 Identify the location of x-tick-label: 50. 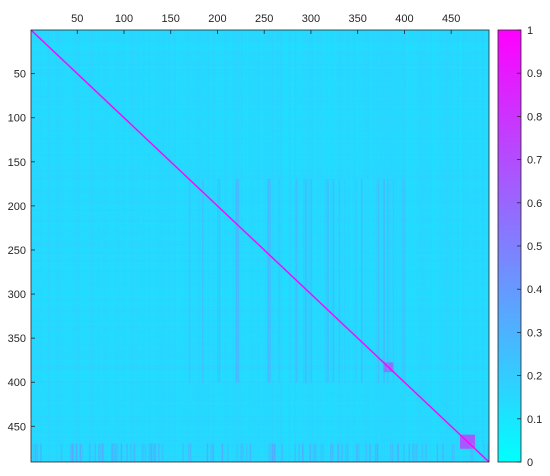
(77, 19).